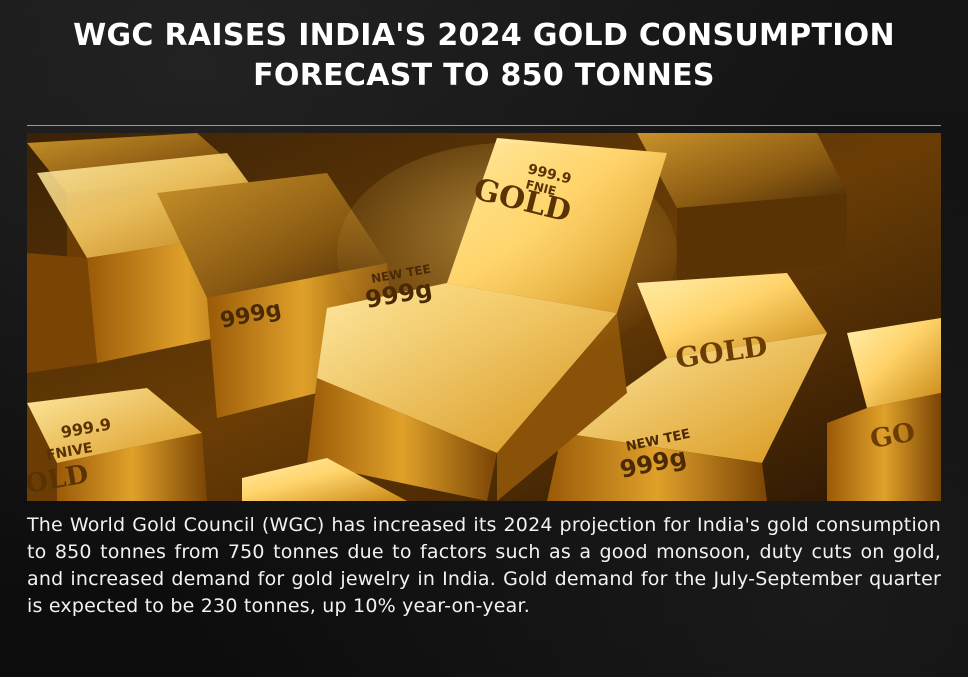  What do you see at coordinates (484, 75) in the screenshot?
I see `headline-line-2: FORECAST TO 850 TONNES` at bounding box center [484, 75].